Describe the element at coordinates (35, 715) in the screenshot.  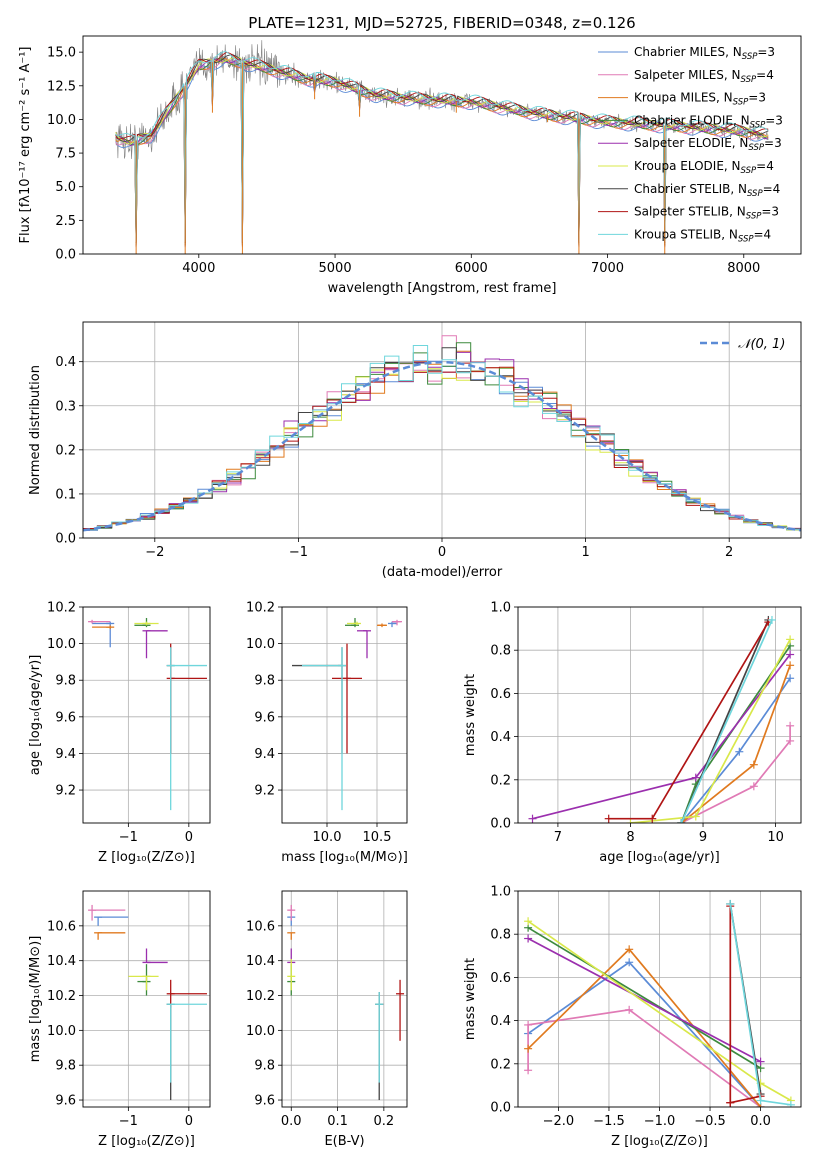
I see `y-axis-label: age [log₁₀(age/yr)]` at that location.